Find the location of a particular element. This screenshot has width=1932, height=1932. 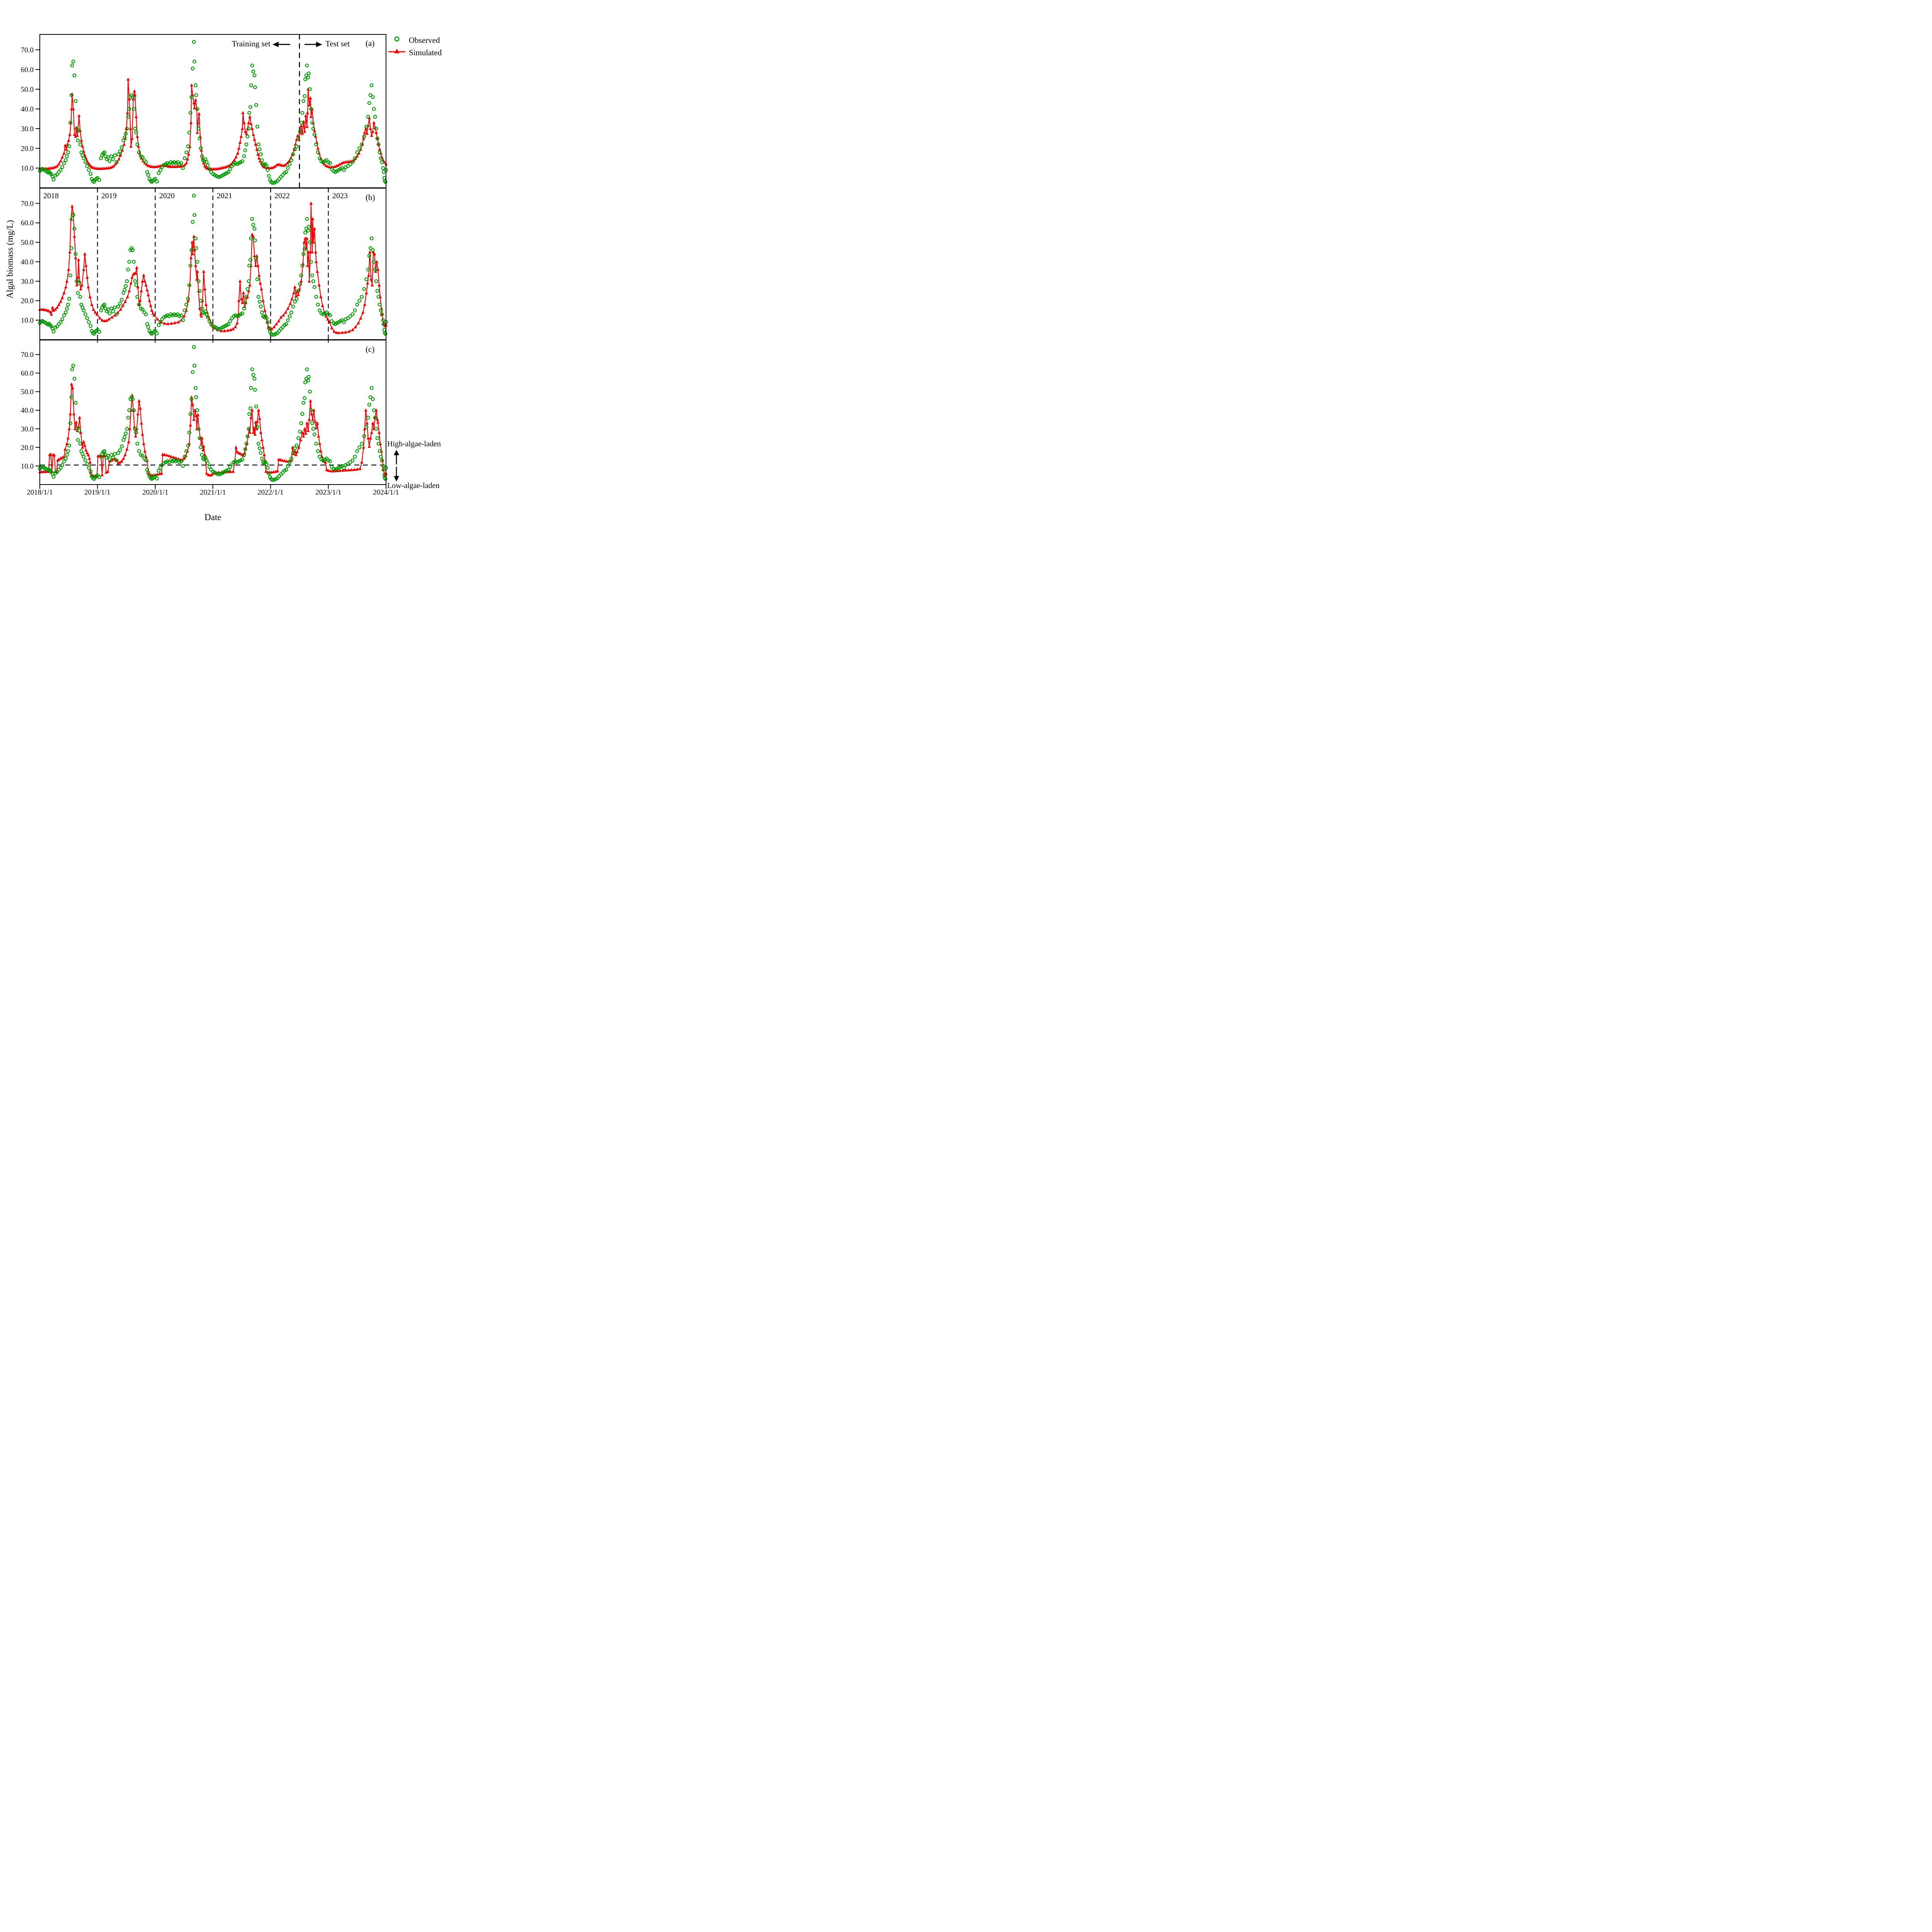

training-set-label: Training set is located at coordinates (251, 43).